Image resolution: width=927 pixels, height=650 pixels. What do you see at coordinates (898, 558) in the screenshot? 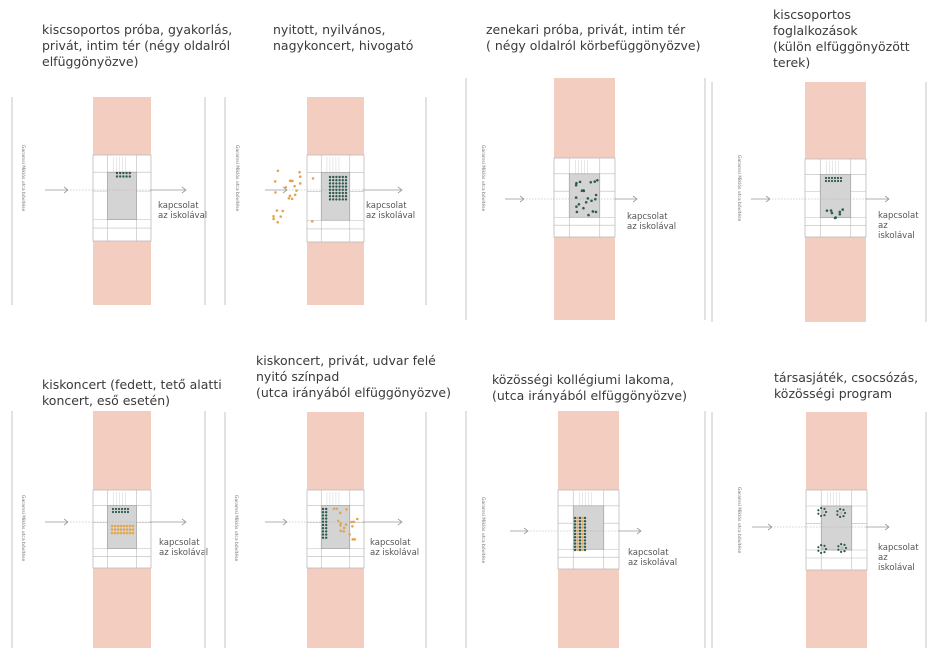
I see `panel-8-link-label: kapcsolat az iskolával` at bounding box center [898, 558].